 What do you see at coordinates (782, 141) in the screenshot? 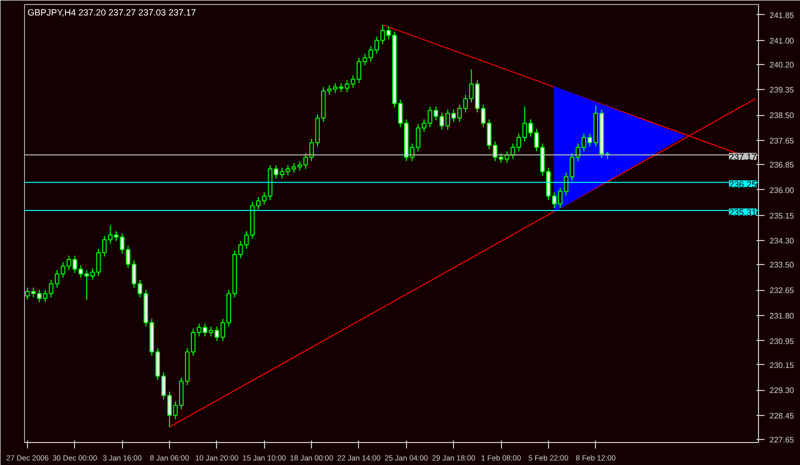
I see `y-tick-label: 237.65` at bounding box center [782, 141].